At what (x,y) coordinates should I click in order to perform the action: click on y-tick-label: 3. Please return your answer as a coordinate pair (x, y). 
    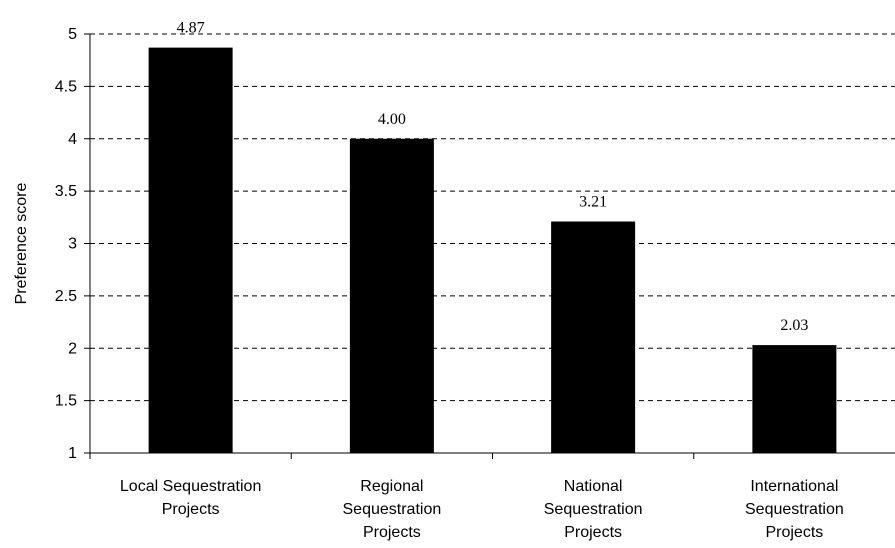
    Looking at the image, I should click on (72, 244).